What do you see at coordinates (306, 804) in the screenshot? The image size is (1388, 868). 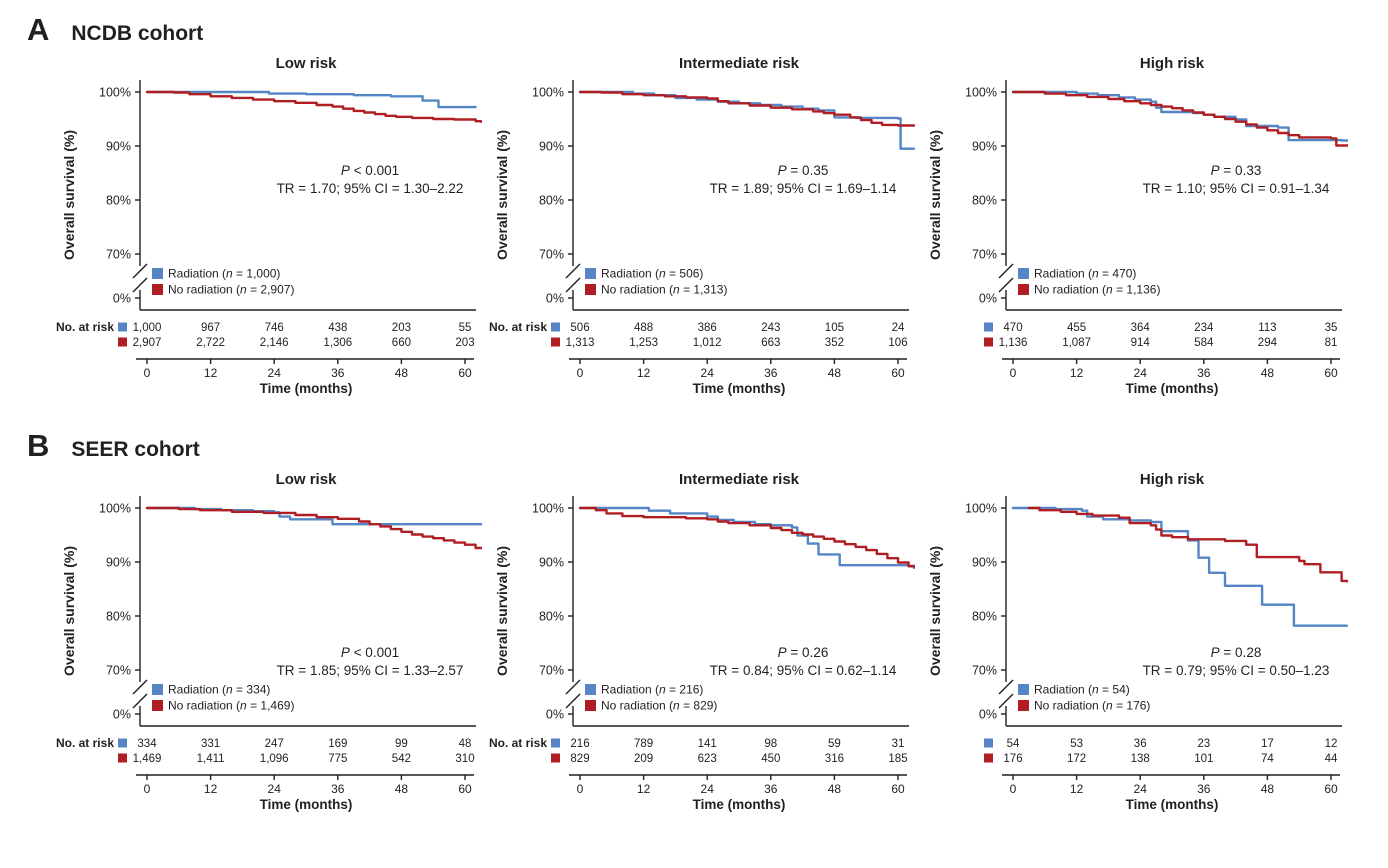 I see `time-axis-label: Time (months)` at bounding box center [306, 804].